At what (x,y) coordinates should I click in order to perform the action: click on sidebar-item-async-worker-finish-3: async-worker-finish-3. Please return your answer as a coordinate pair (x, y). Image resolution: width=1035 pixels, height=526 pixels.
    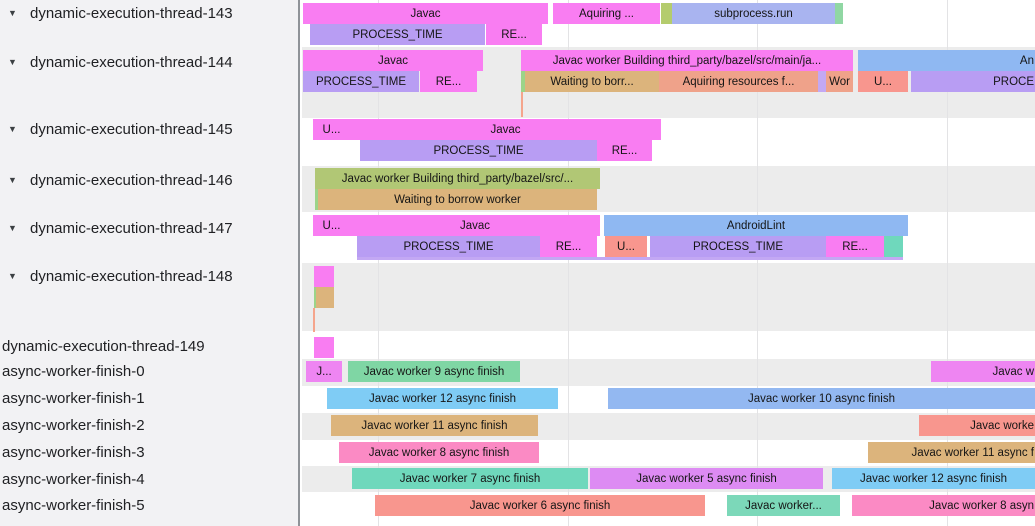
    Looking at the image, I should click on (73, 452).